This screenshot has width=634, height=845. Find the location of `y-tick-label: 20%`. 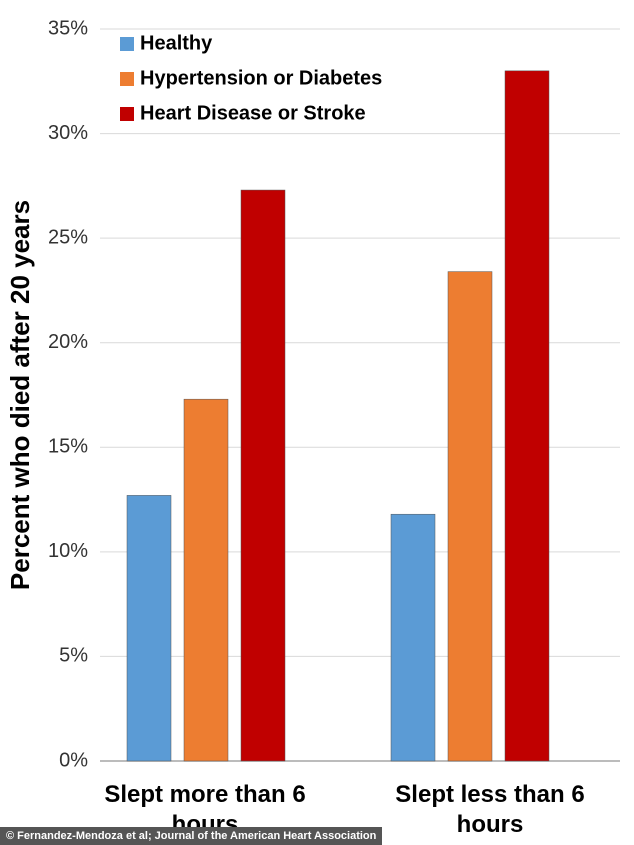

y-tick-label: 20% is located at coordinates (68, 342).